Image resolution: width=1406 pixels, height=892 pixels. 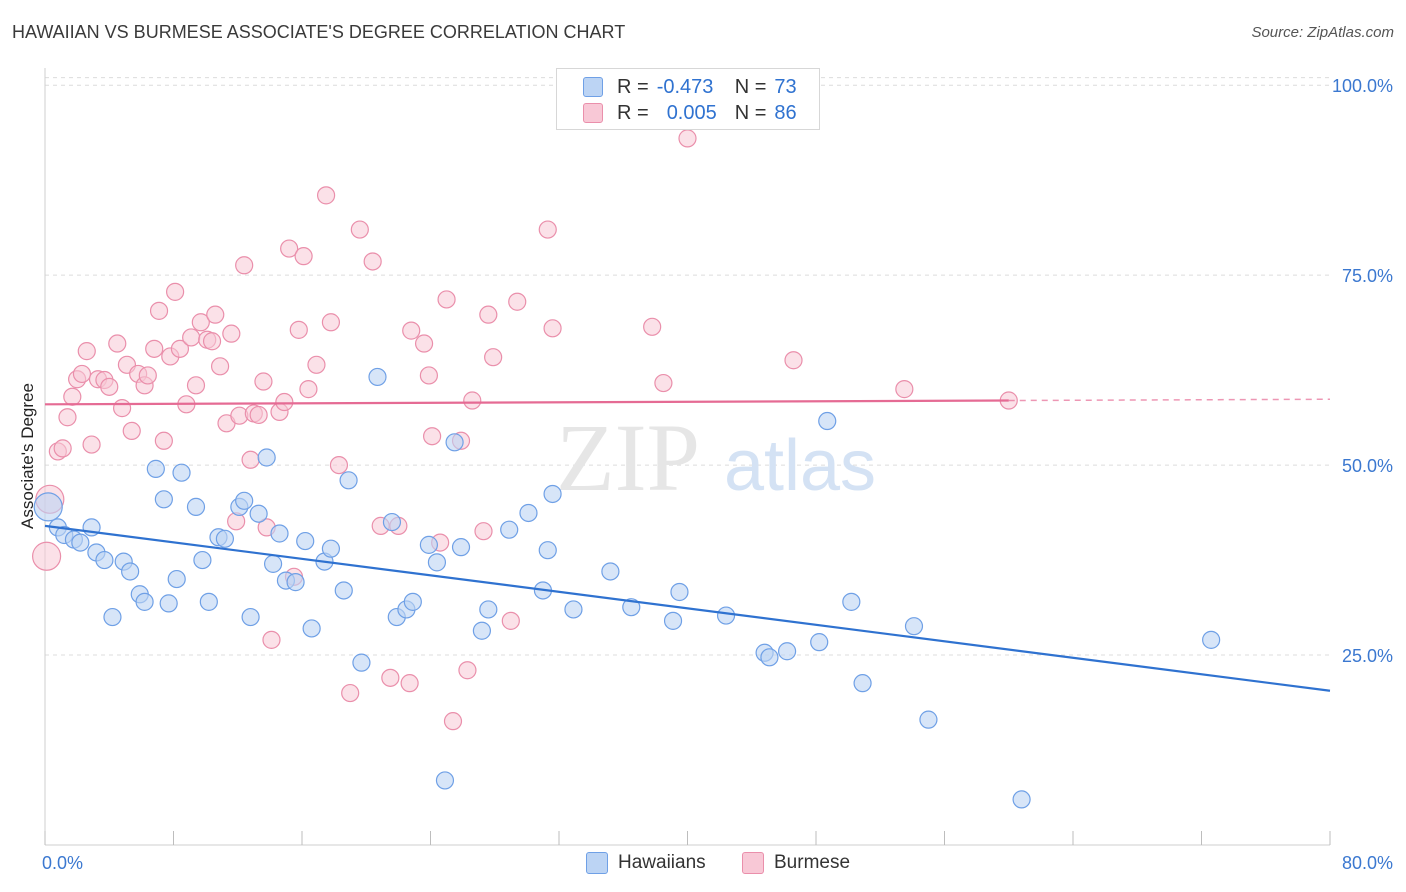 I want to click on y-tick-label: 25.0%, so click(x=1367, y=656).